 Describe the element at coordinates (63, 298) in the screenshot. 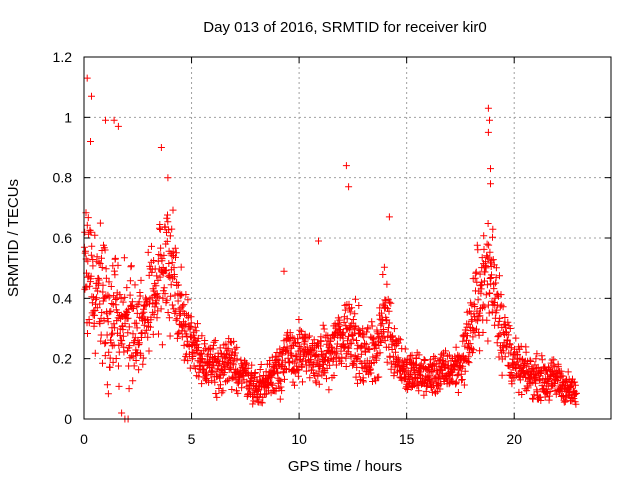

I see `y-tick-label: 0.4` at that location.